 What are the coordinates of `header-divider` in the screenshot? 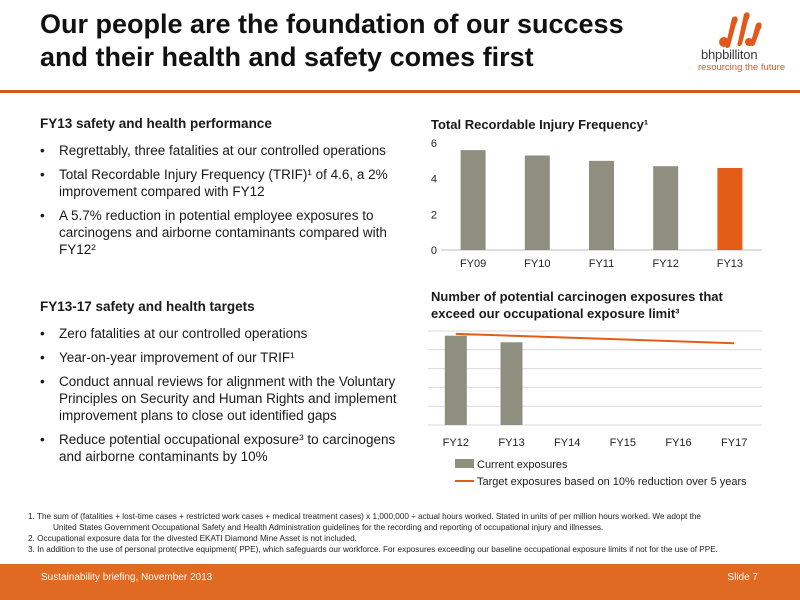 It's located at (400, 91).